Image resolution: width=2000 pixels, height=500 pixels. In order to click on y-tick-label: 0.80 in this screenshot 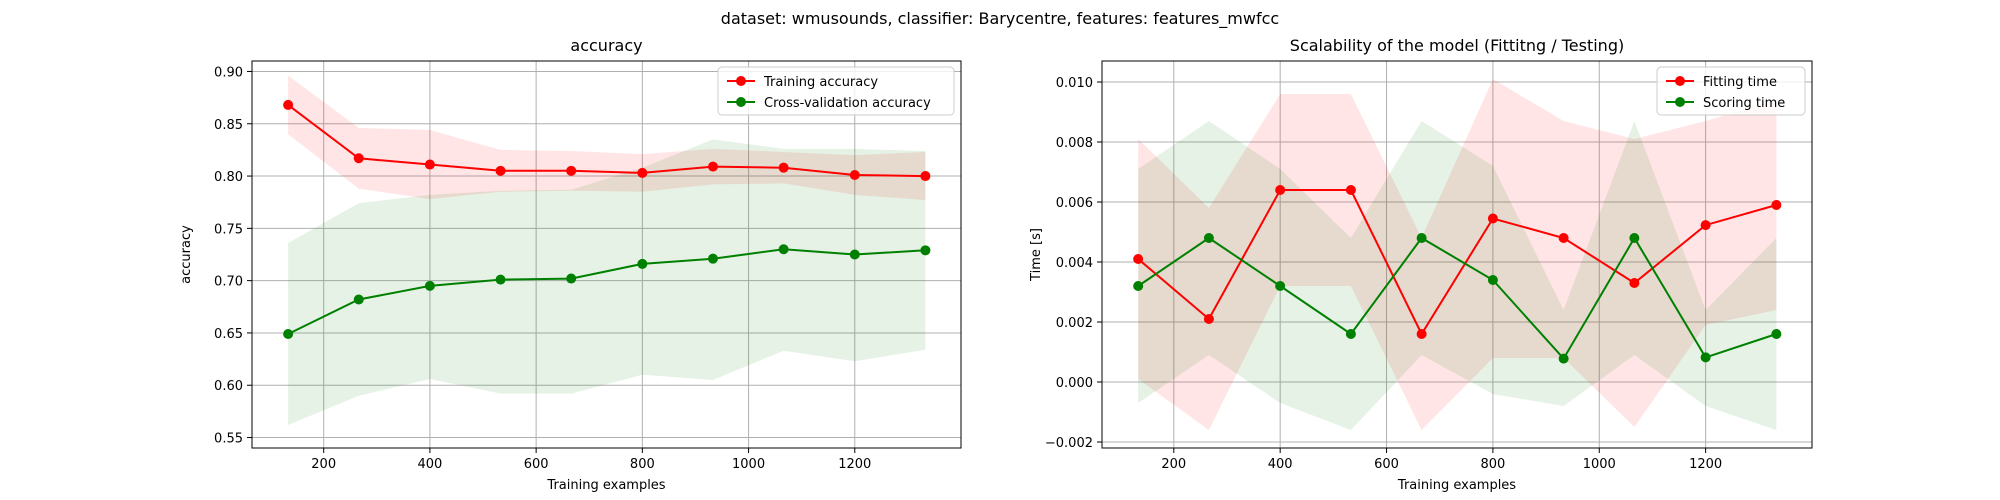, I will do `click(228, 177)`.